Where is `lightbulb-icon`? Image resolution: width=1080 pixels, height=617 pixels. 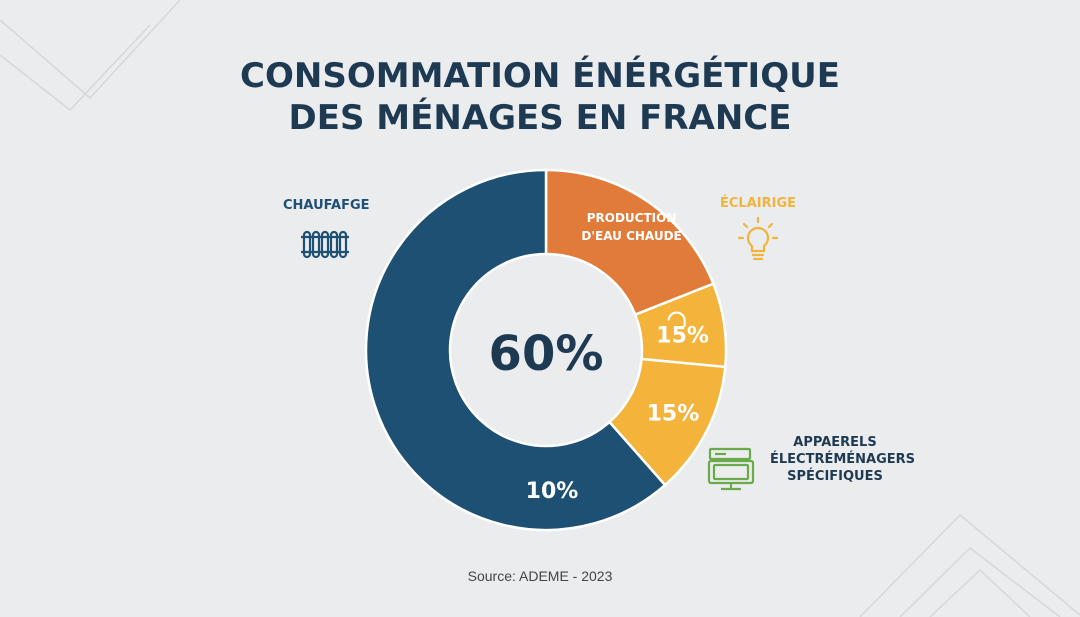
lightbulb-icon is located at coordinates (758, 238).